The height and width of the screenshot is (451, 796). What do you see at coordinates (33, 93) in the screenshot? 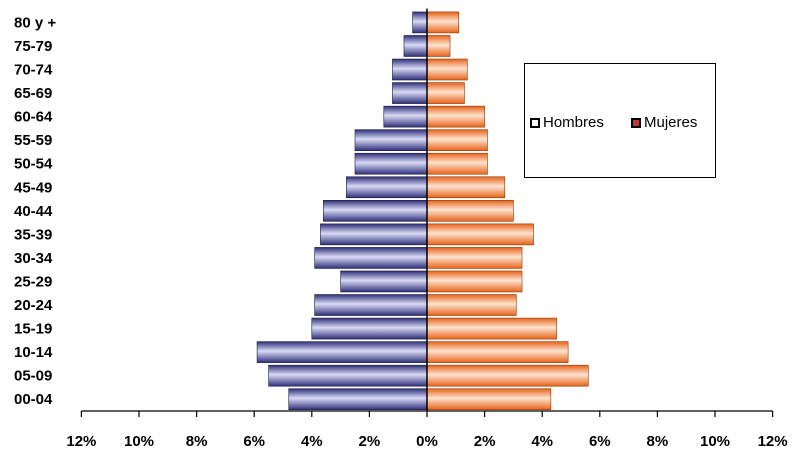
I see `category-label-65-69: 65-69` at bounding box center [33, 93].